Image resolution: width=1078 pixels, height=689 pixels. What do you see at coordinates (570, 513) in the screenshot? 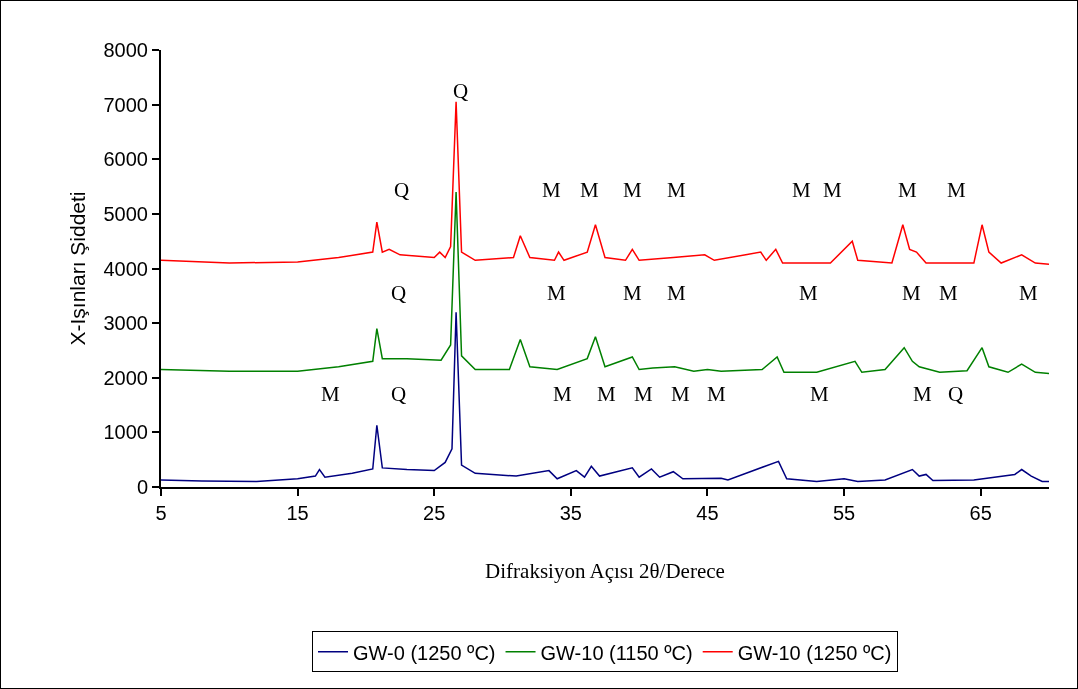
I see `x-tick-label: 35` at bounding box center [570, 513].